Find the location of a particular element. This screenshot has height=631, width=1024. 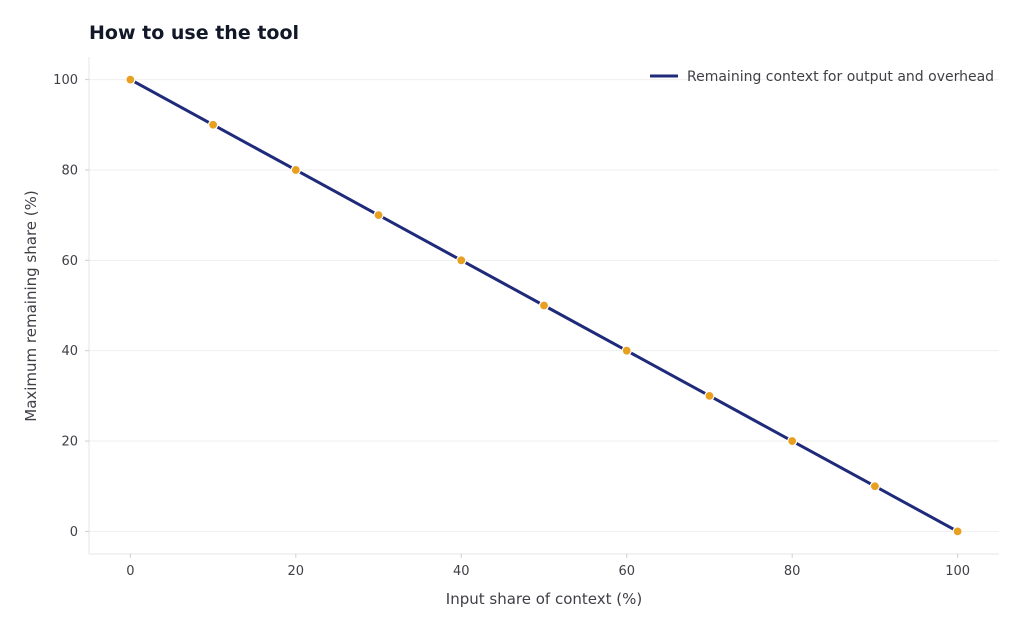

x-axis-ticks: 0 20 40 60 80 100 is located at coordinates (548, 566).